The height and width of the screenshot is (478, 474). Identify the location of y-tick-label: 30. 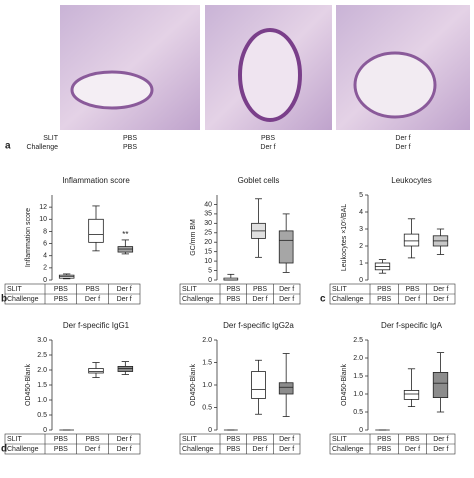
(208, 223).